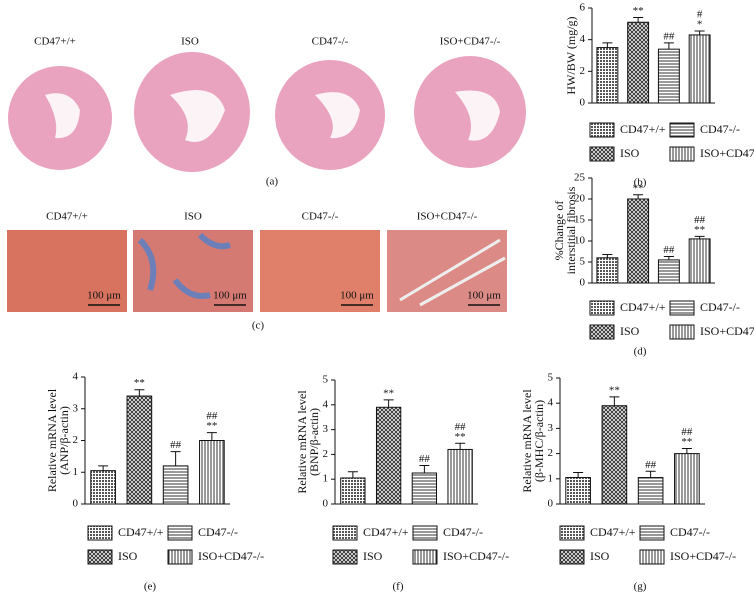  Describe the element at coordinates (64, 440) in the screenshot. I see `y-axis-label: (ANP/β-actin)` at that location.